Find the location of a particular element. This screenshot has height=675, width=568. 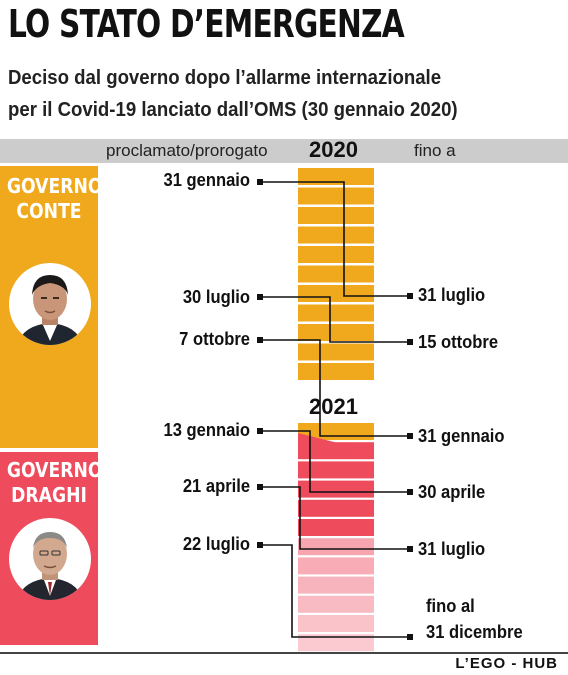

draghi-portrait is located at coordinates (50, 559).